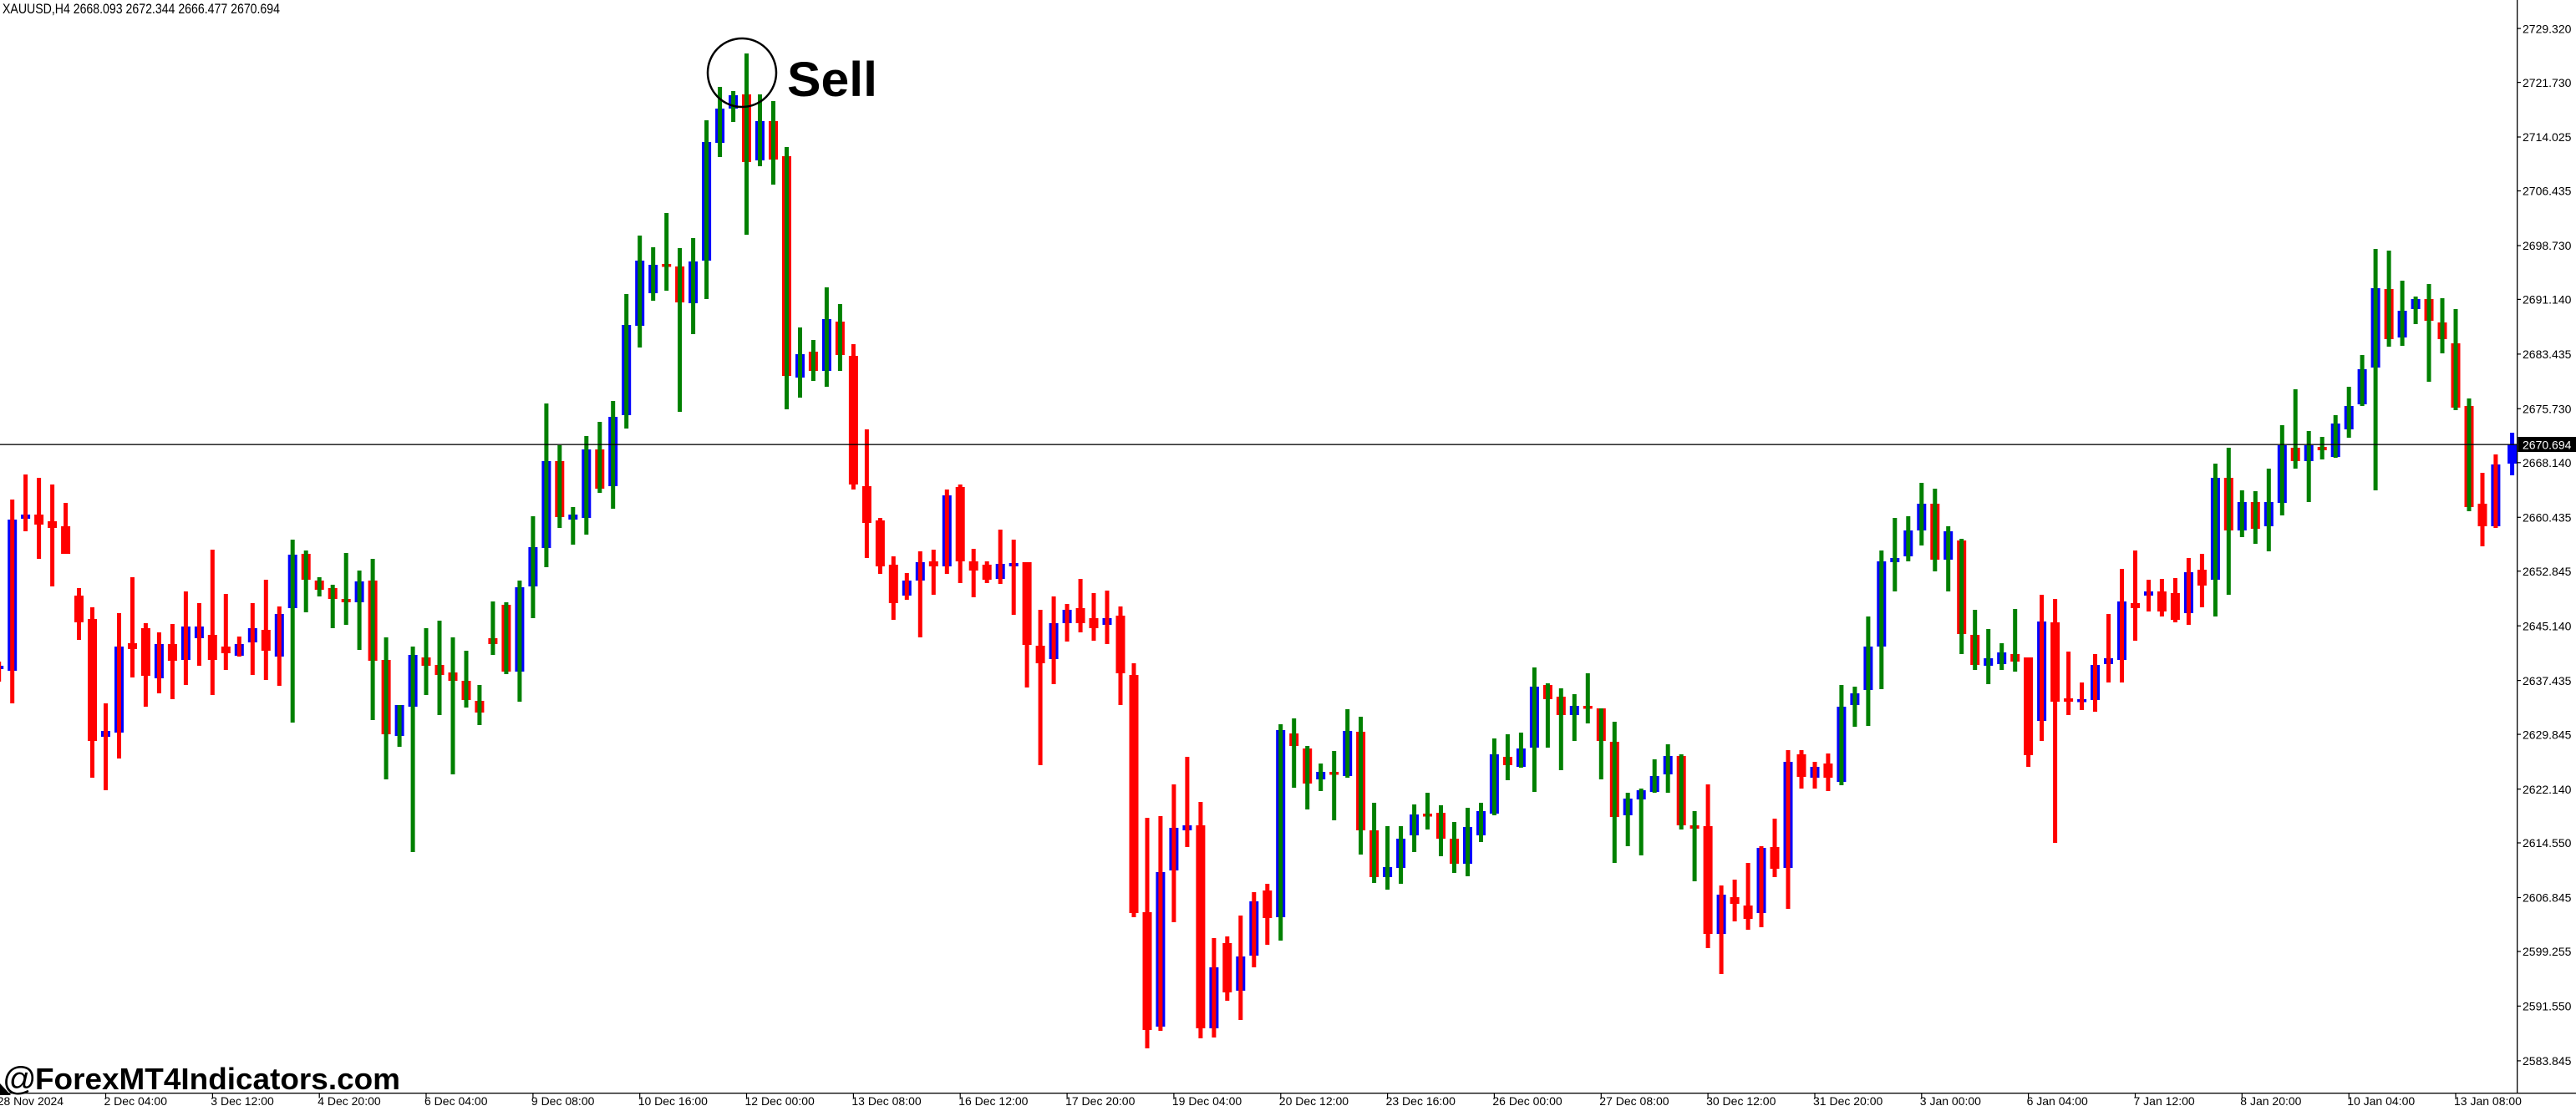 This screenshot has height=1106, width=2576. What do you see at coordinates (2547, 789) in the screenshot?
I see `svg-text: 2622.140` at bounding box center [2547, 789].